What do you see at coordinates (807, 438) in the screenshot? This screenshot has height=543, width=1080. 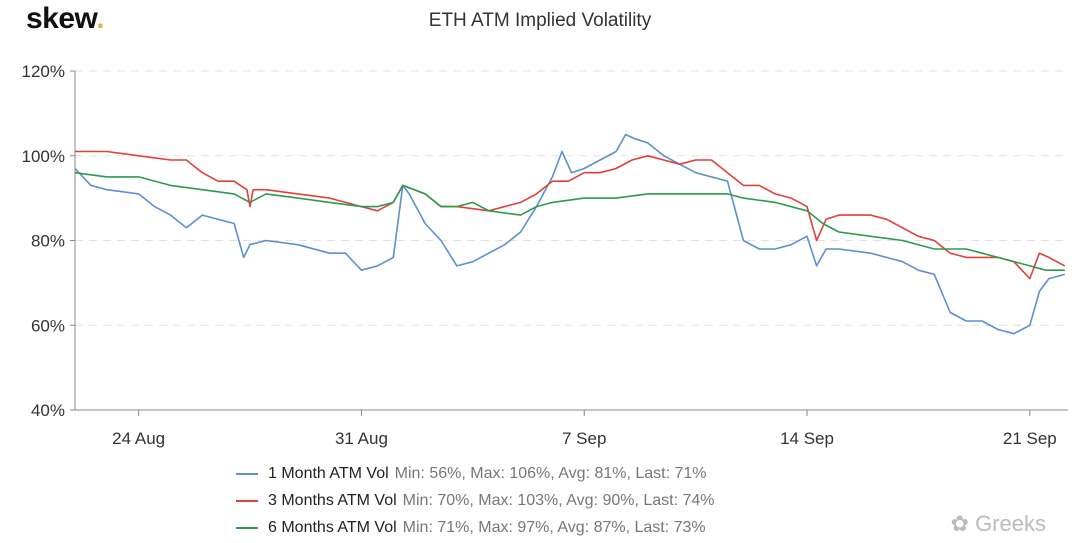 I see `x-tick-label: 14 Sep` at bounding box center [807, 438].